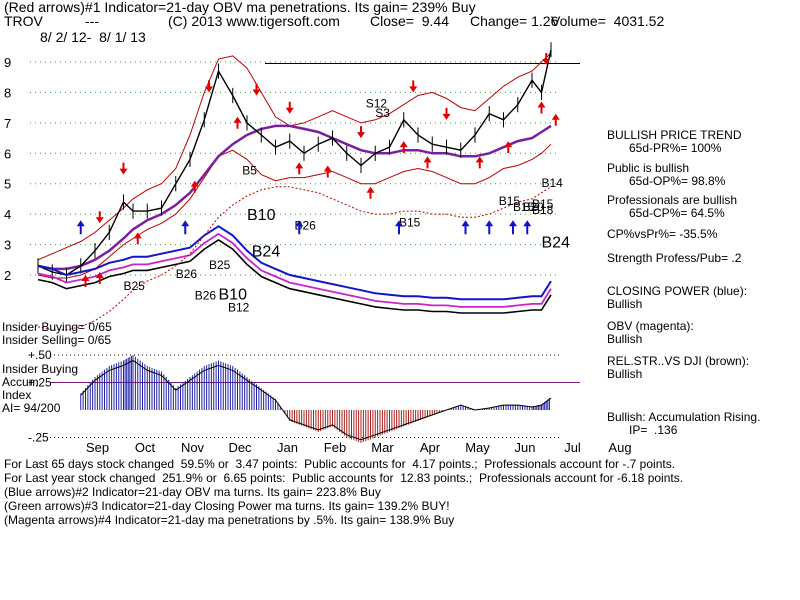 The height and width of the screenshot is (600, 800). Describe the element at coordinates (409, 21) in the screenshot. I see `close-value: Close= 9.44` at that location.